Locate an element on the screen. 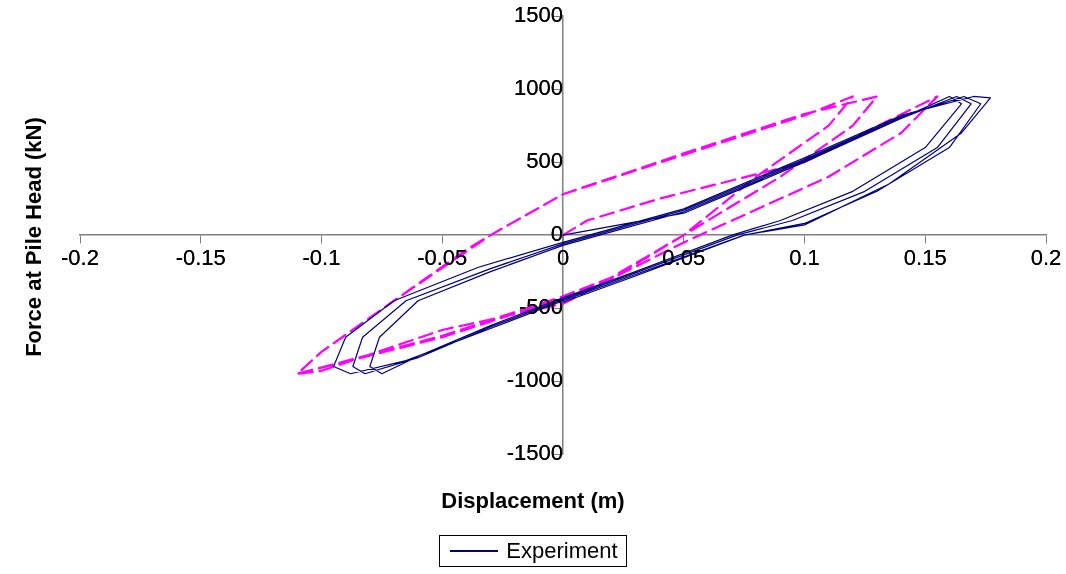  x-tick-label: -0.1 is located at coordinates (321, 258).